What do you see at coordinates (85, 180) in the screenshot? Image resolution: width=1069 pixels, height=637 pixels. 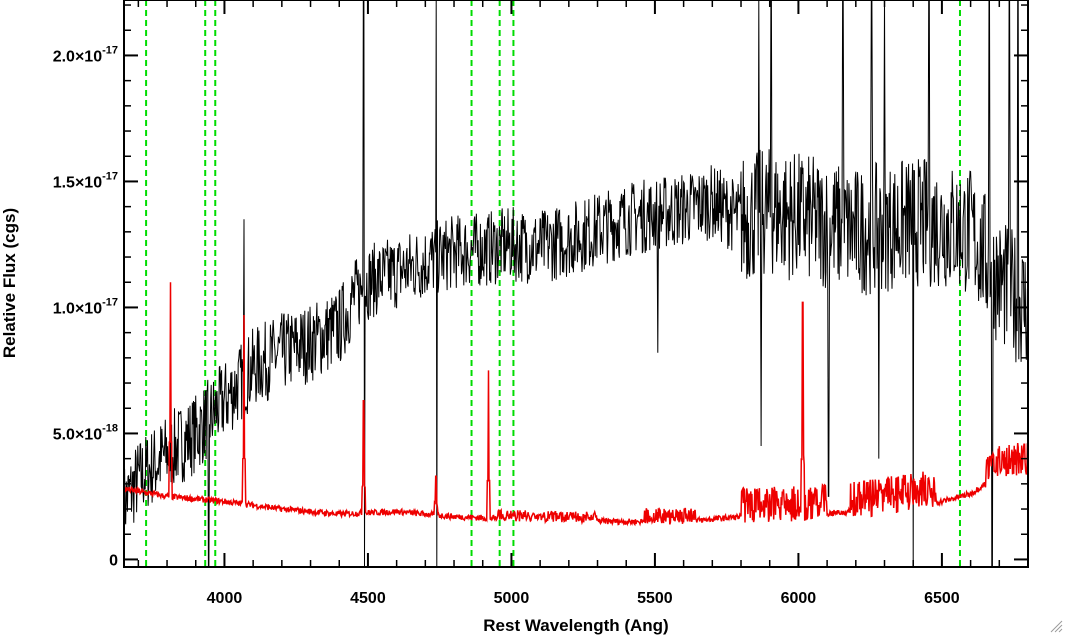 I see `y-tick-label: 1.5×10⁻¹⁷` at bounding box center [85, 180].